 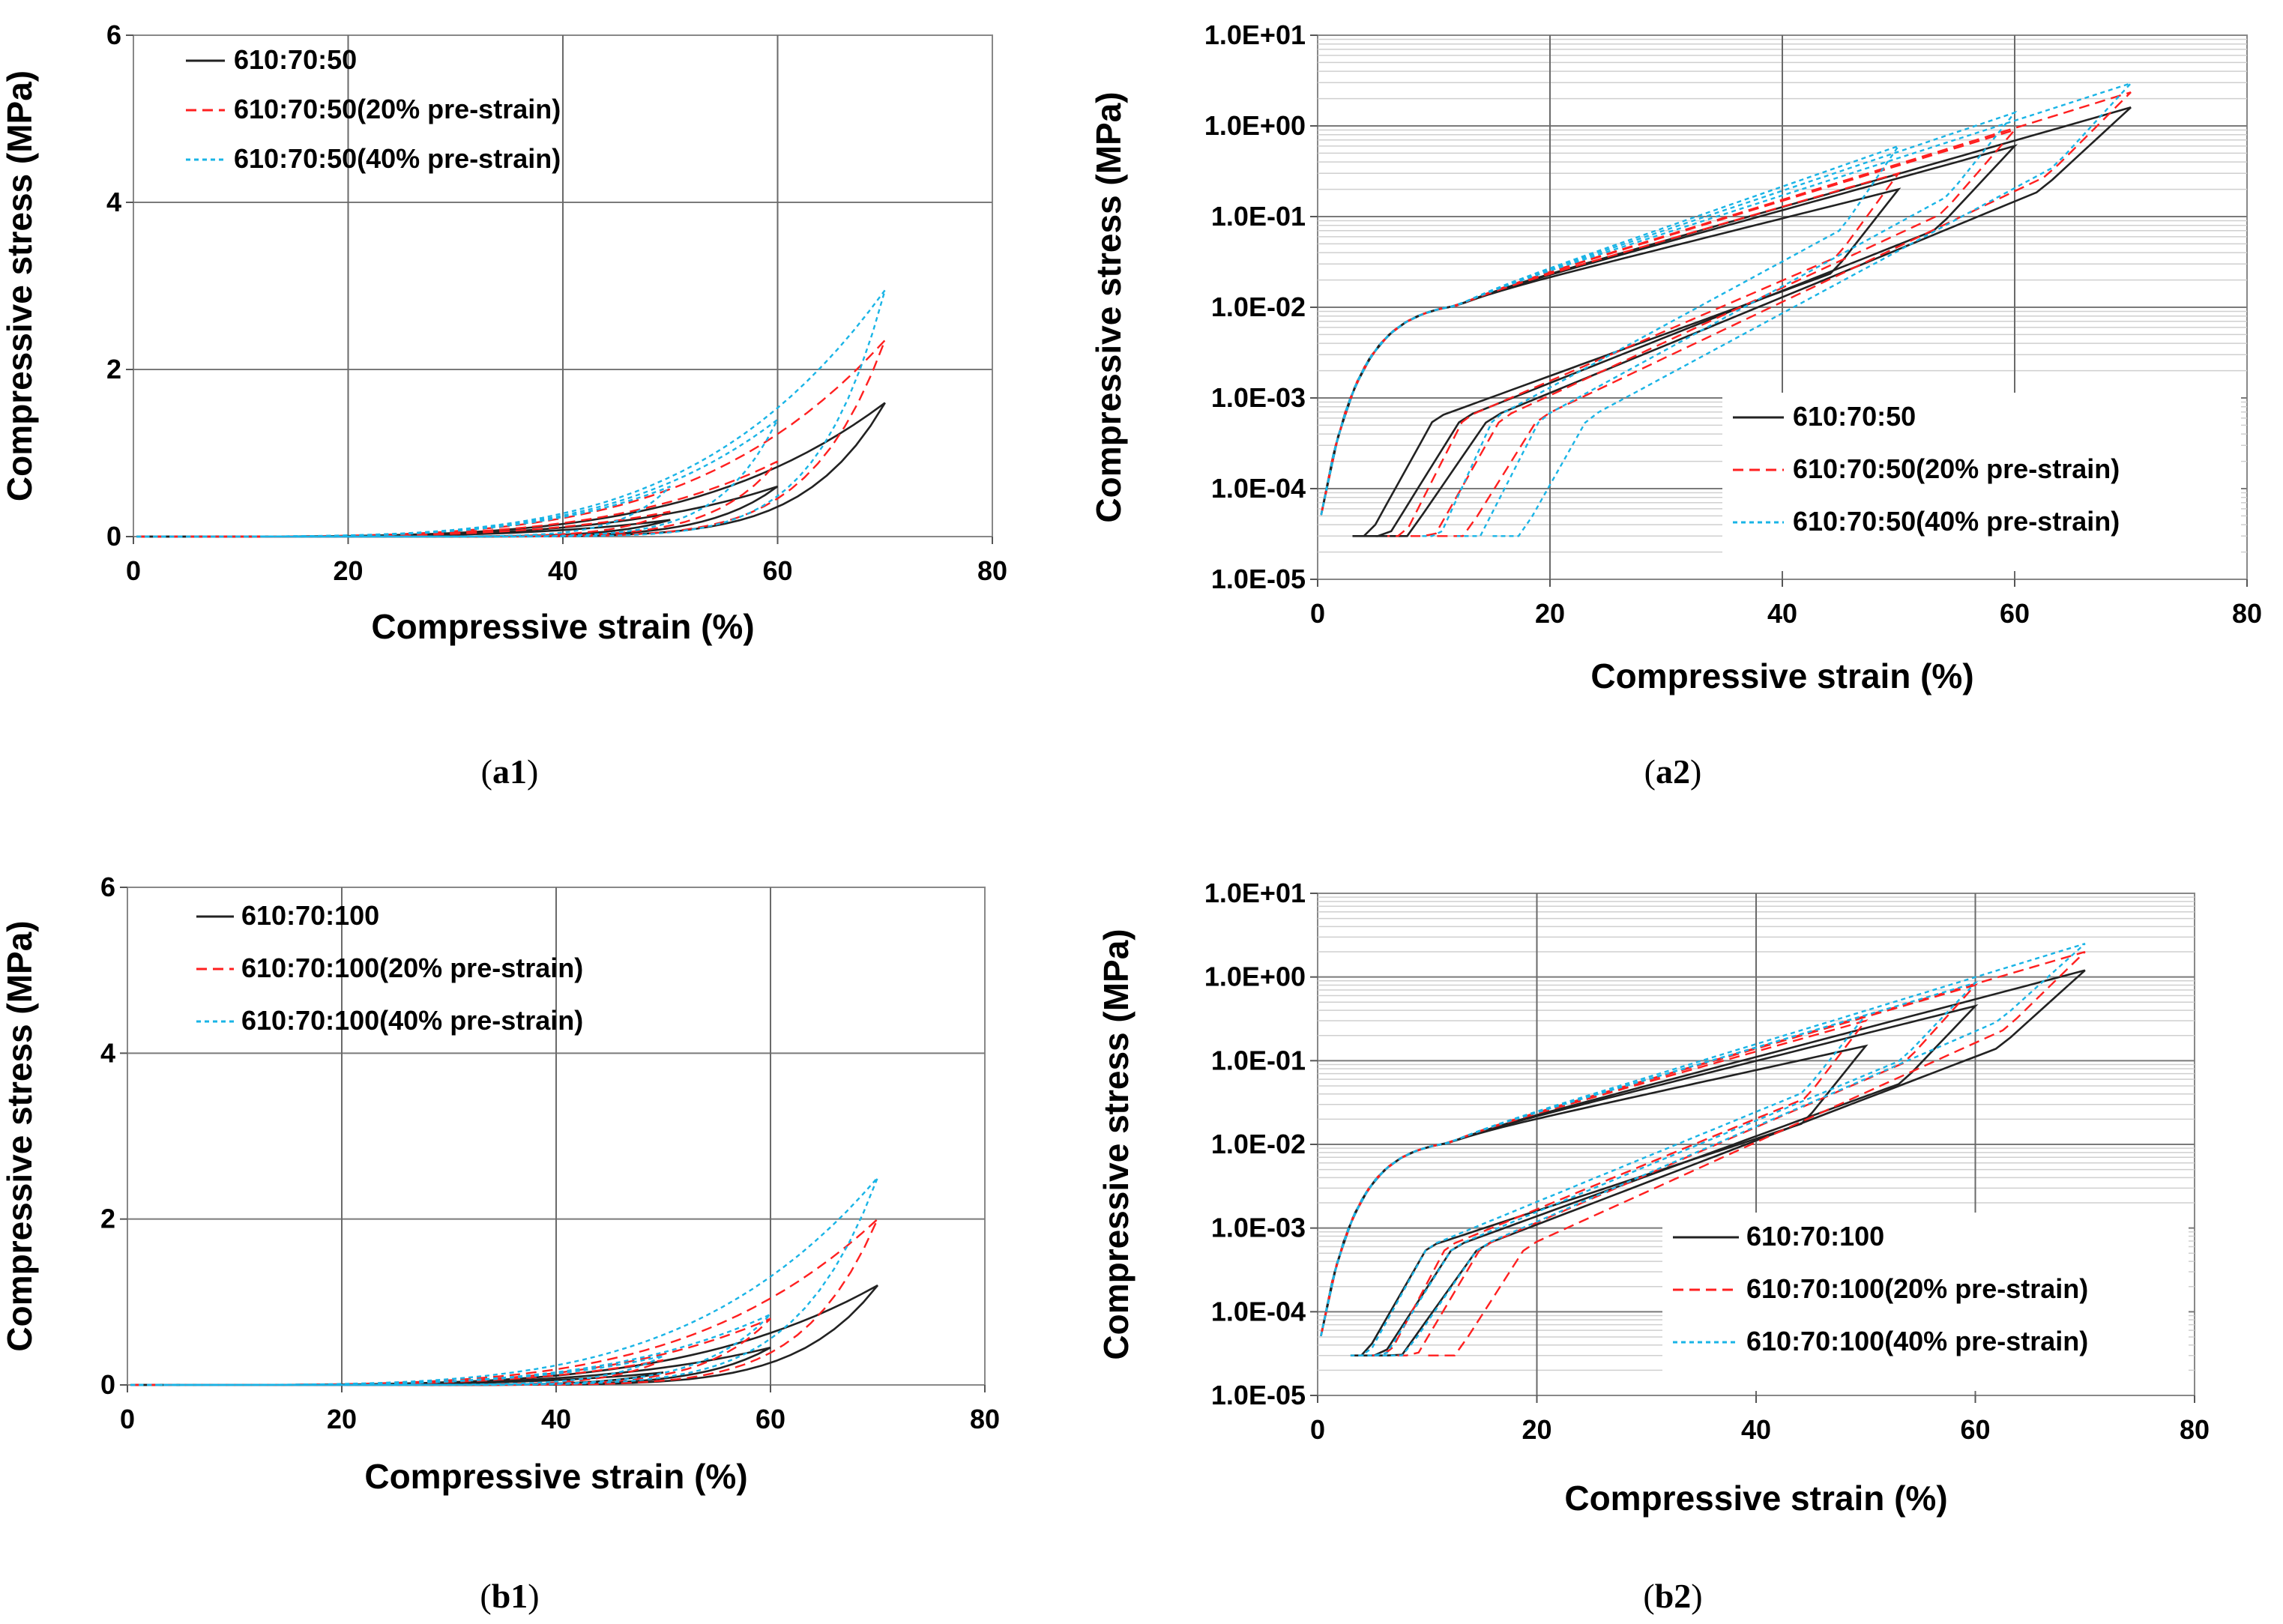 I want to click on panel-caption: (b1), so click(x=510, y=1596).